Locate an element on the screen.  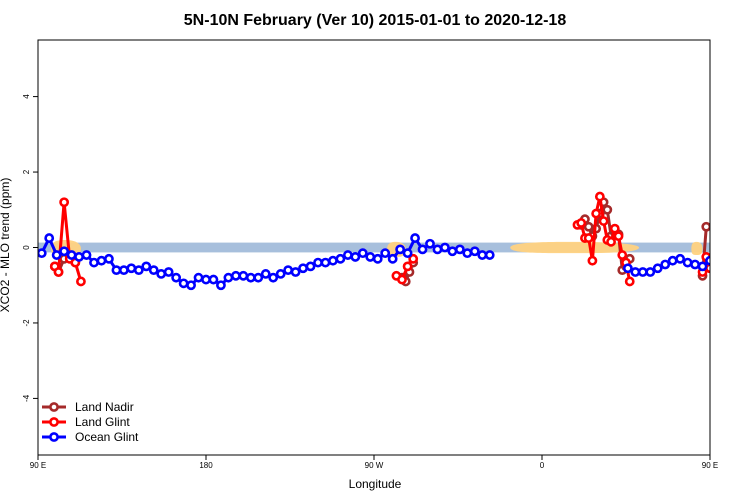
reference-band is located at coordinates (374, 247).